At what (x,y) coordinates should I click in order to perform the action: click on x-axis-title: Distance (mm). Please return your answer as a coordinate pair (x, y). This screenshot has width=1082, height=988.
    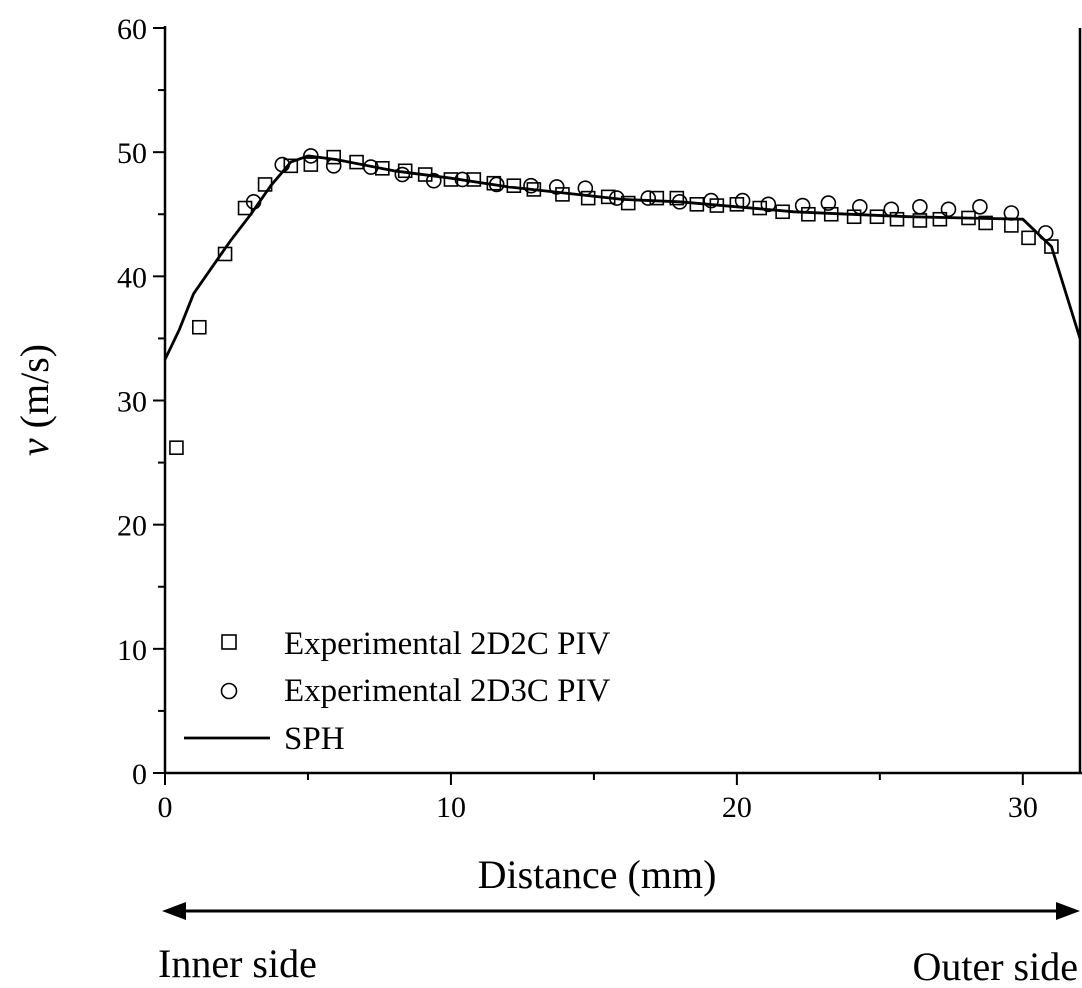
    Looking at the image, I should click on (597, 874).